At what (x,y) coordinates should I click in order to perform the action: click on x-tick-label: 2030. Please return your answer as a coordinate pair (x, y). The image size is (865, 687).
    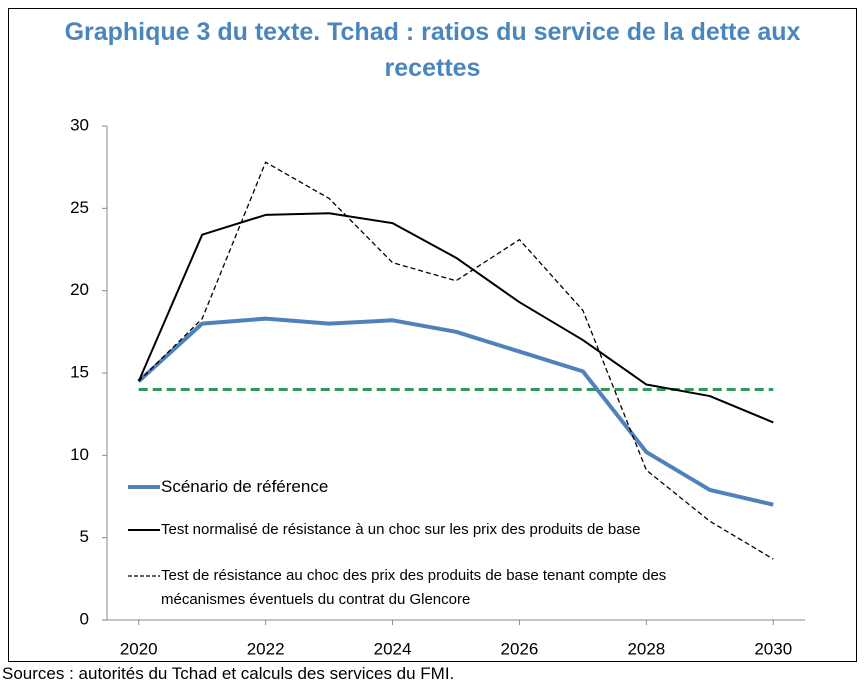
    Looking at the image, I should click on (773, 648).